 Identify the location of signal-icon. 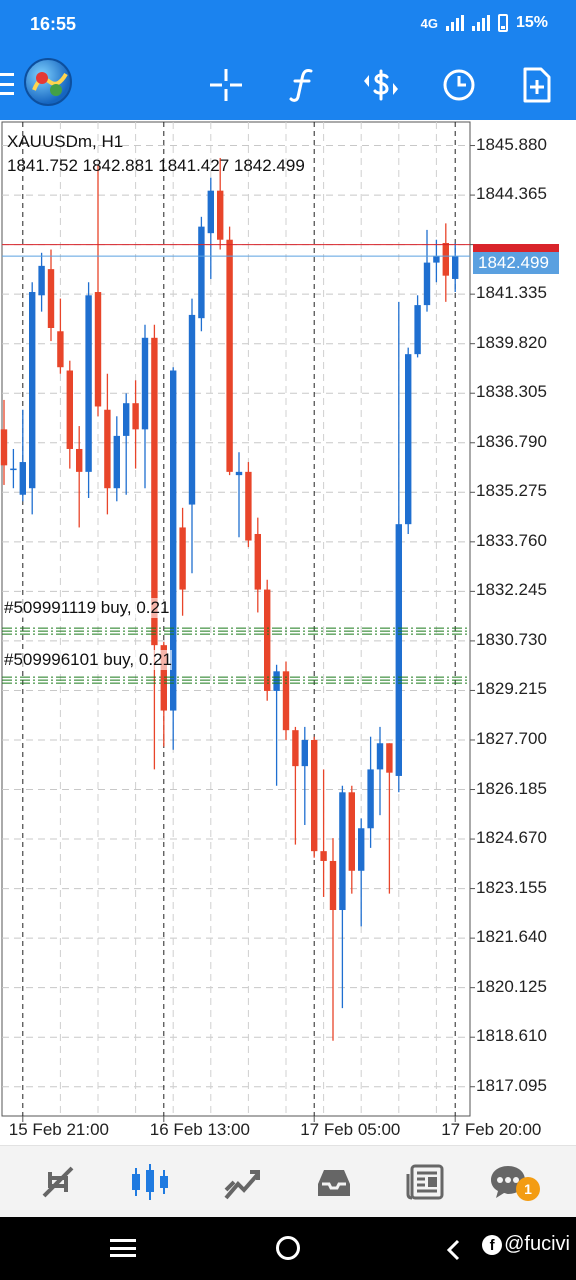
(454, 23).